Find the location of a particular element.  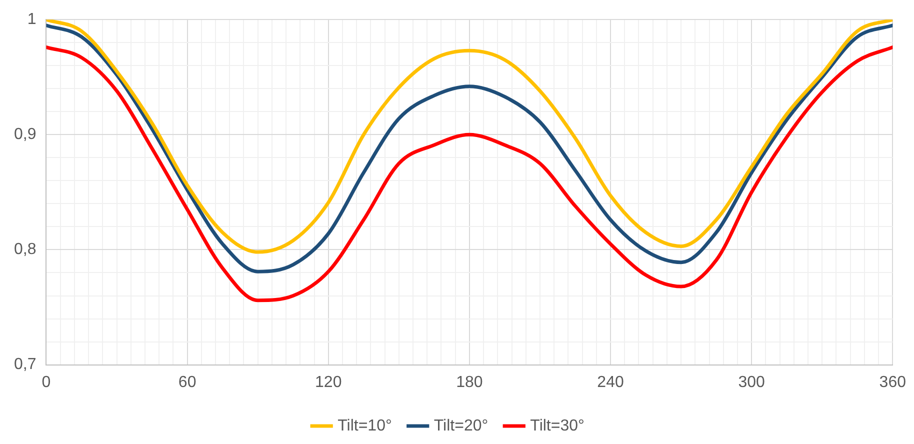

y-tick-label: 0,9 is located at coordinates (25, 135).